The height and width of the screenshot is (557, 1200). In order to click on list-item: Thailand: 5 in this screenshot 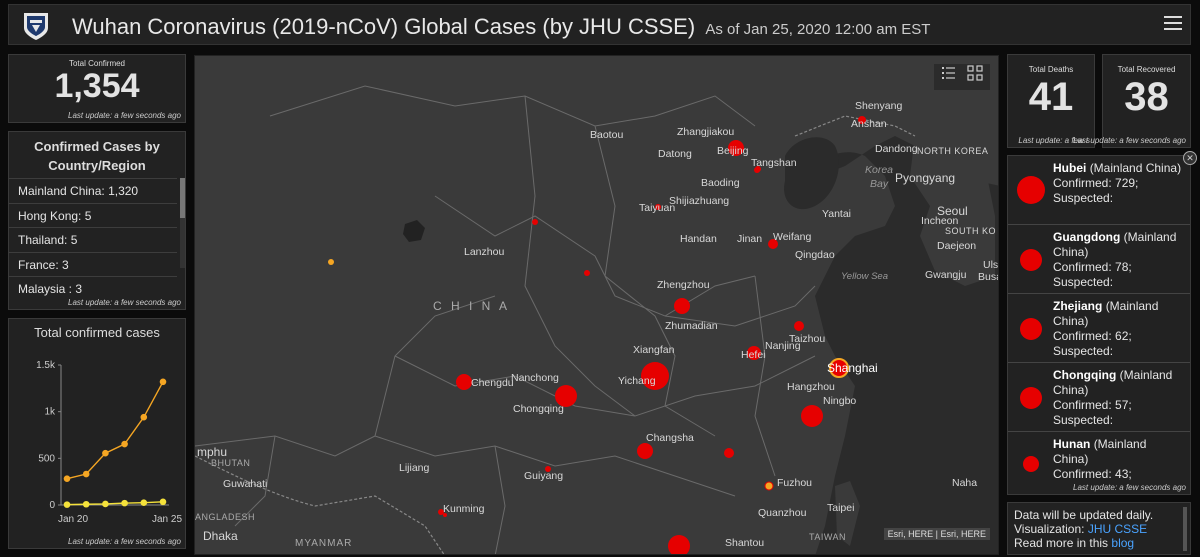, I will do `click(93, 239)`.